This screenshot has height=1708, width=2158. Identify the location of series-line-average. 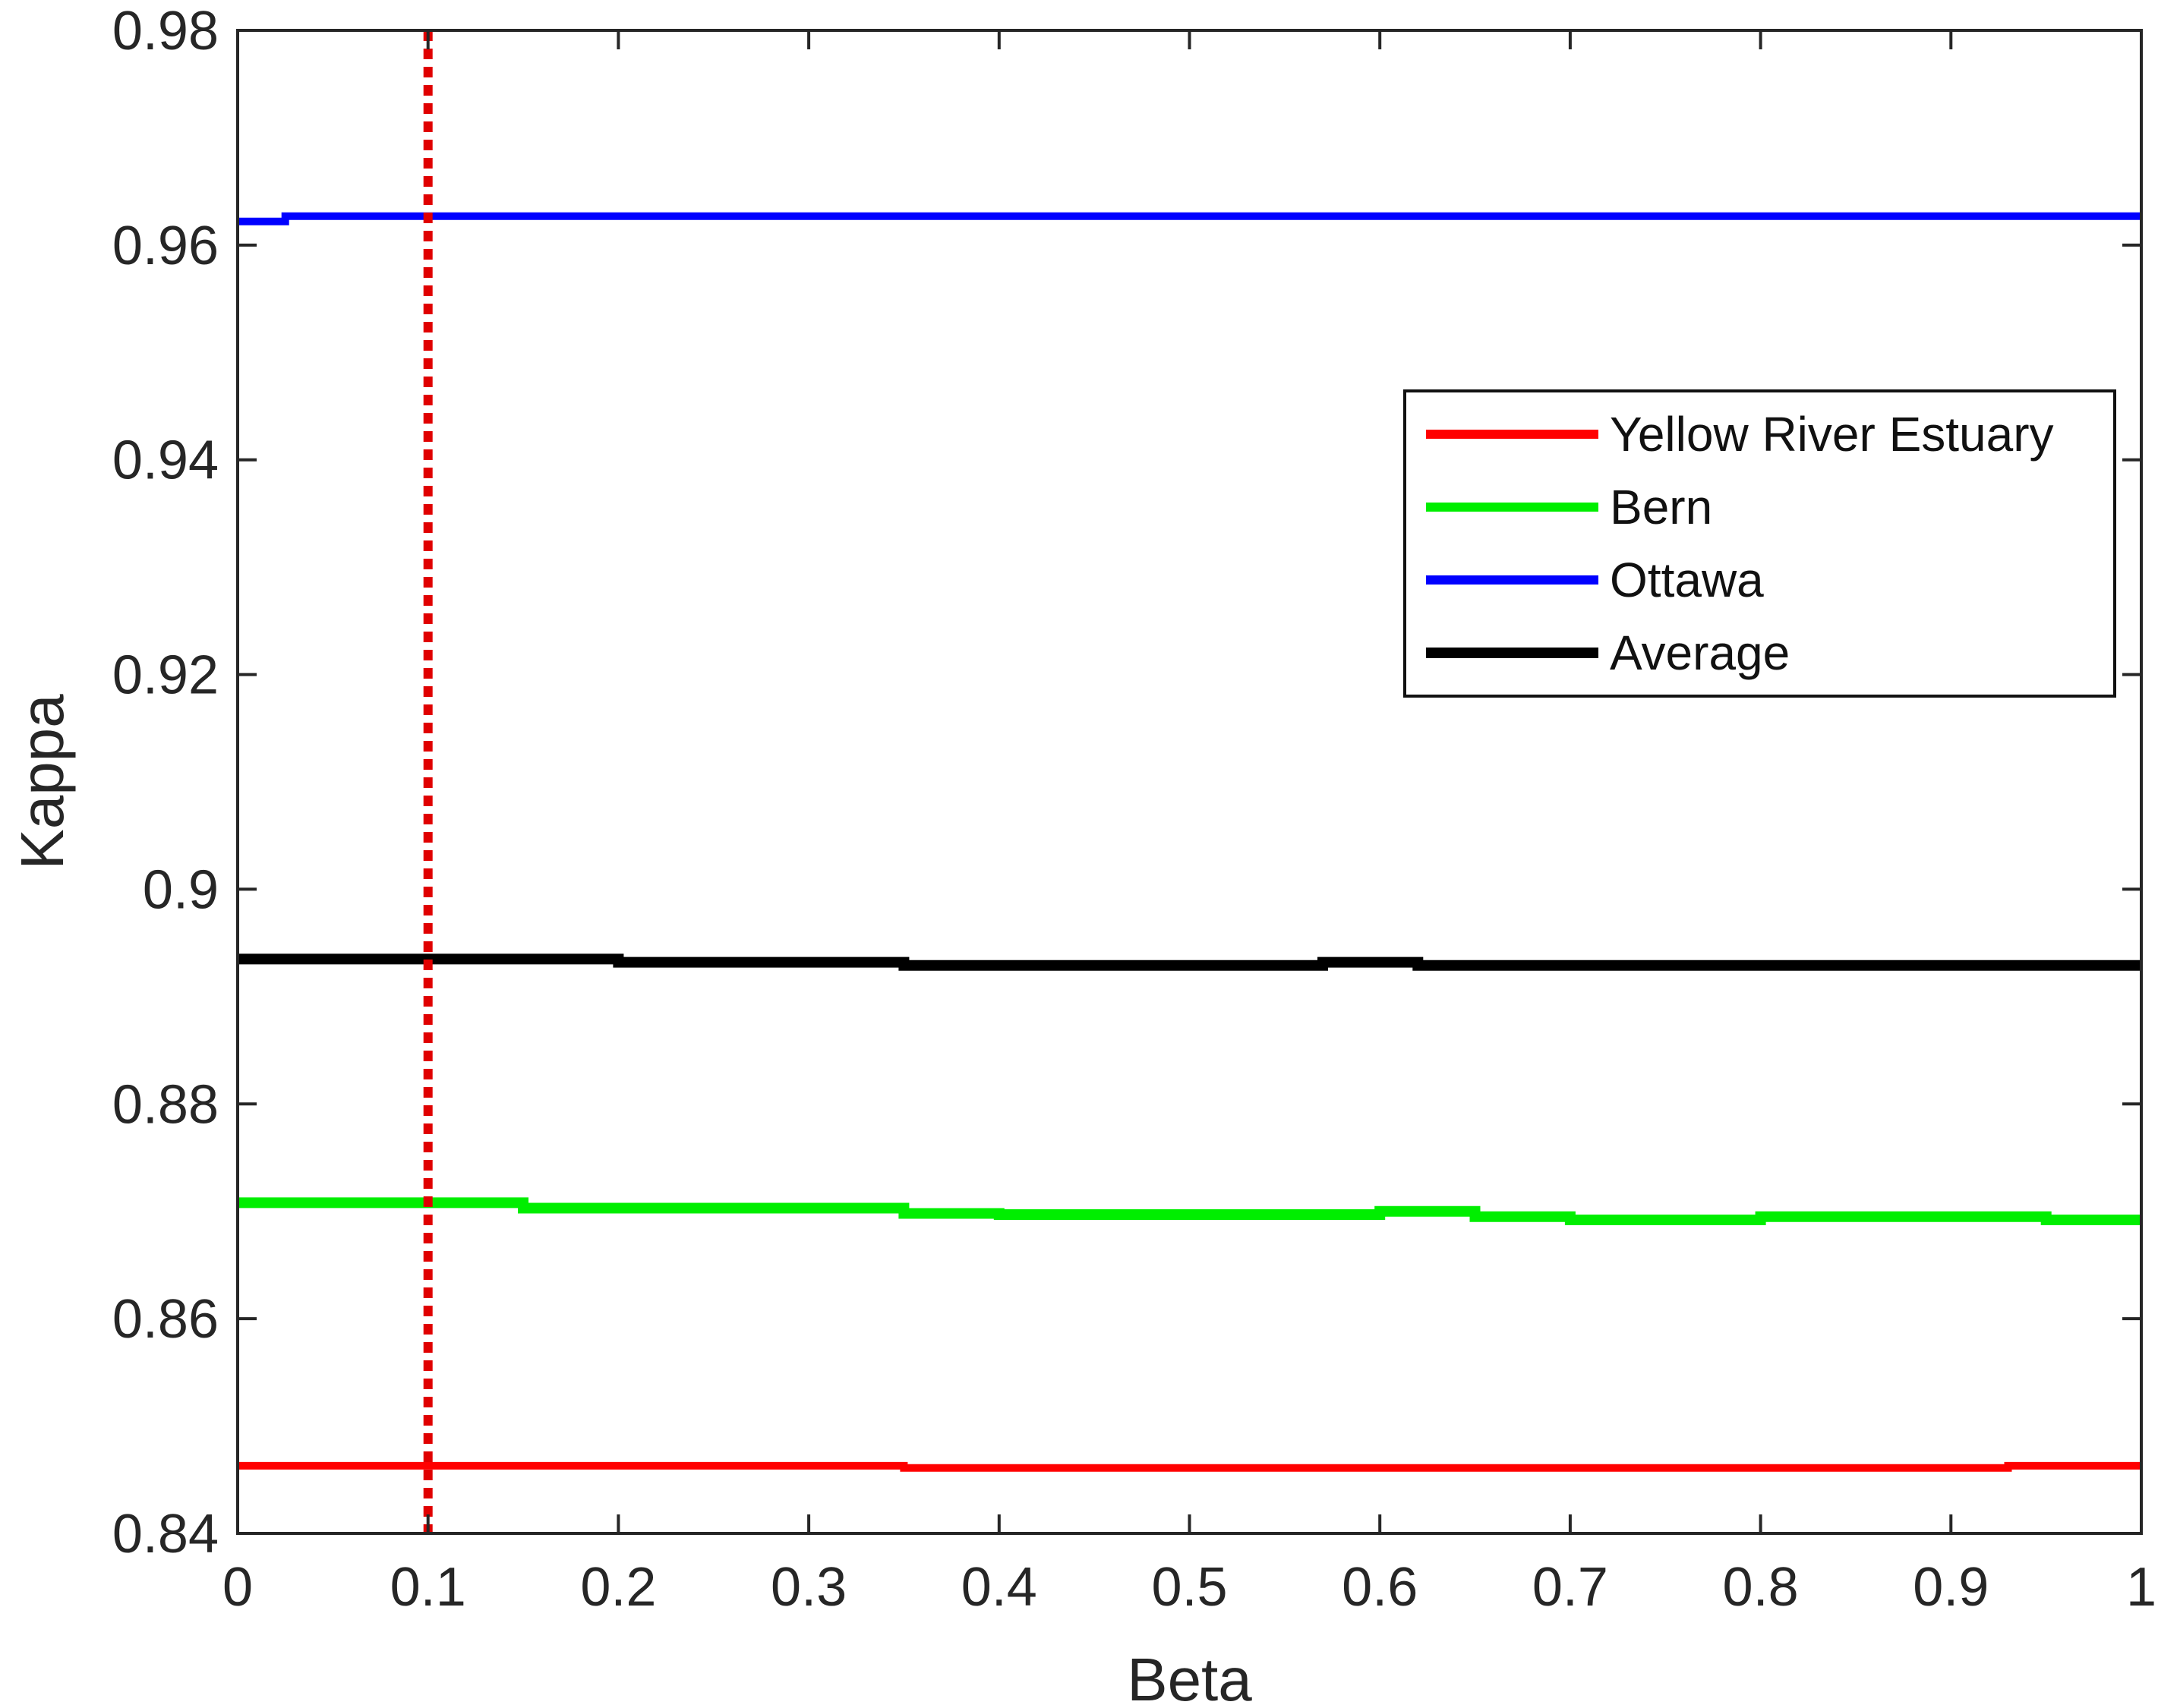
(1189, 962).